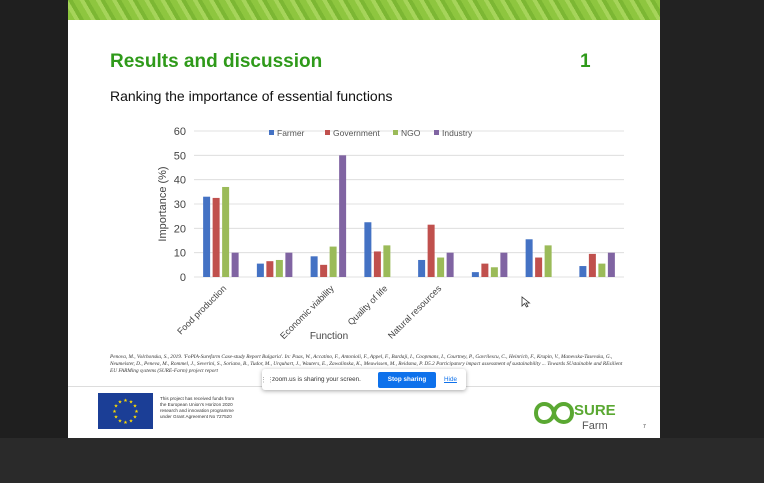 The height and width of the screenshot is (483, 764). I want to click on x-axis-label: Function, so click(329, 336).